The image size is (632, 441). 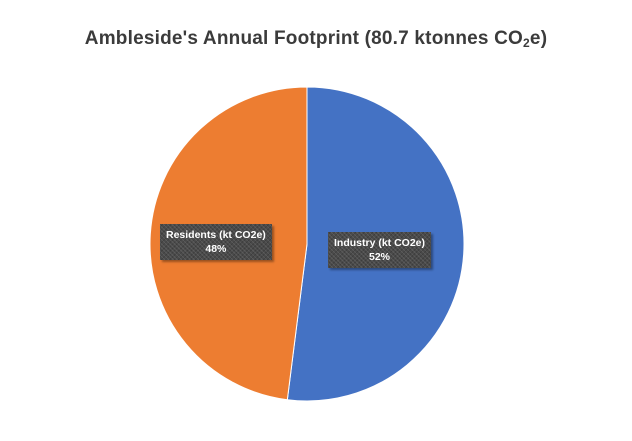 What do you see at coordinates (380, 257) in the screenshot?
I see `data-label-industry-percent: 52%` at bounding box center [380, 257].